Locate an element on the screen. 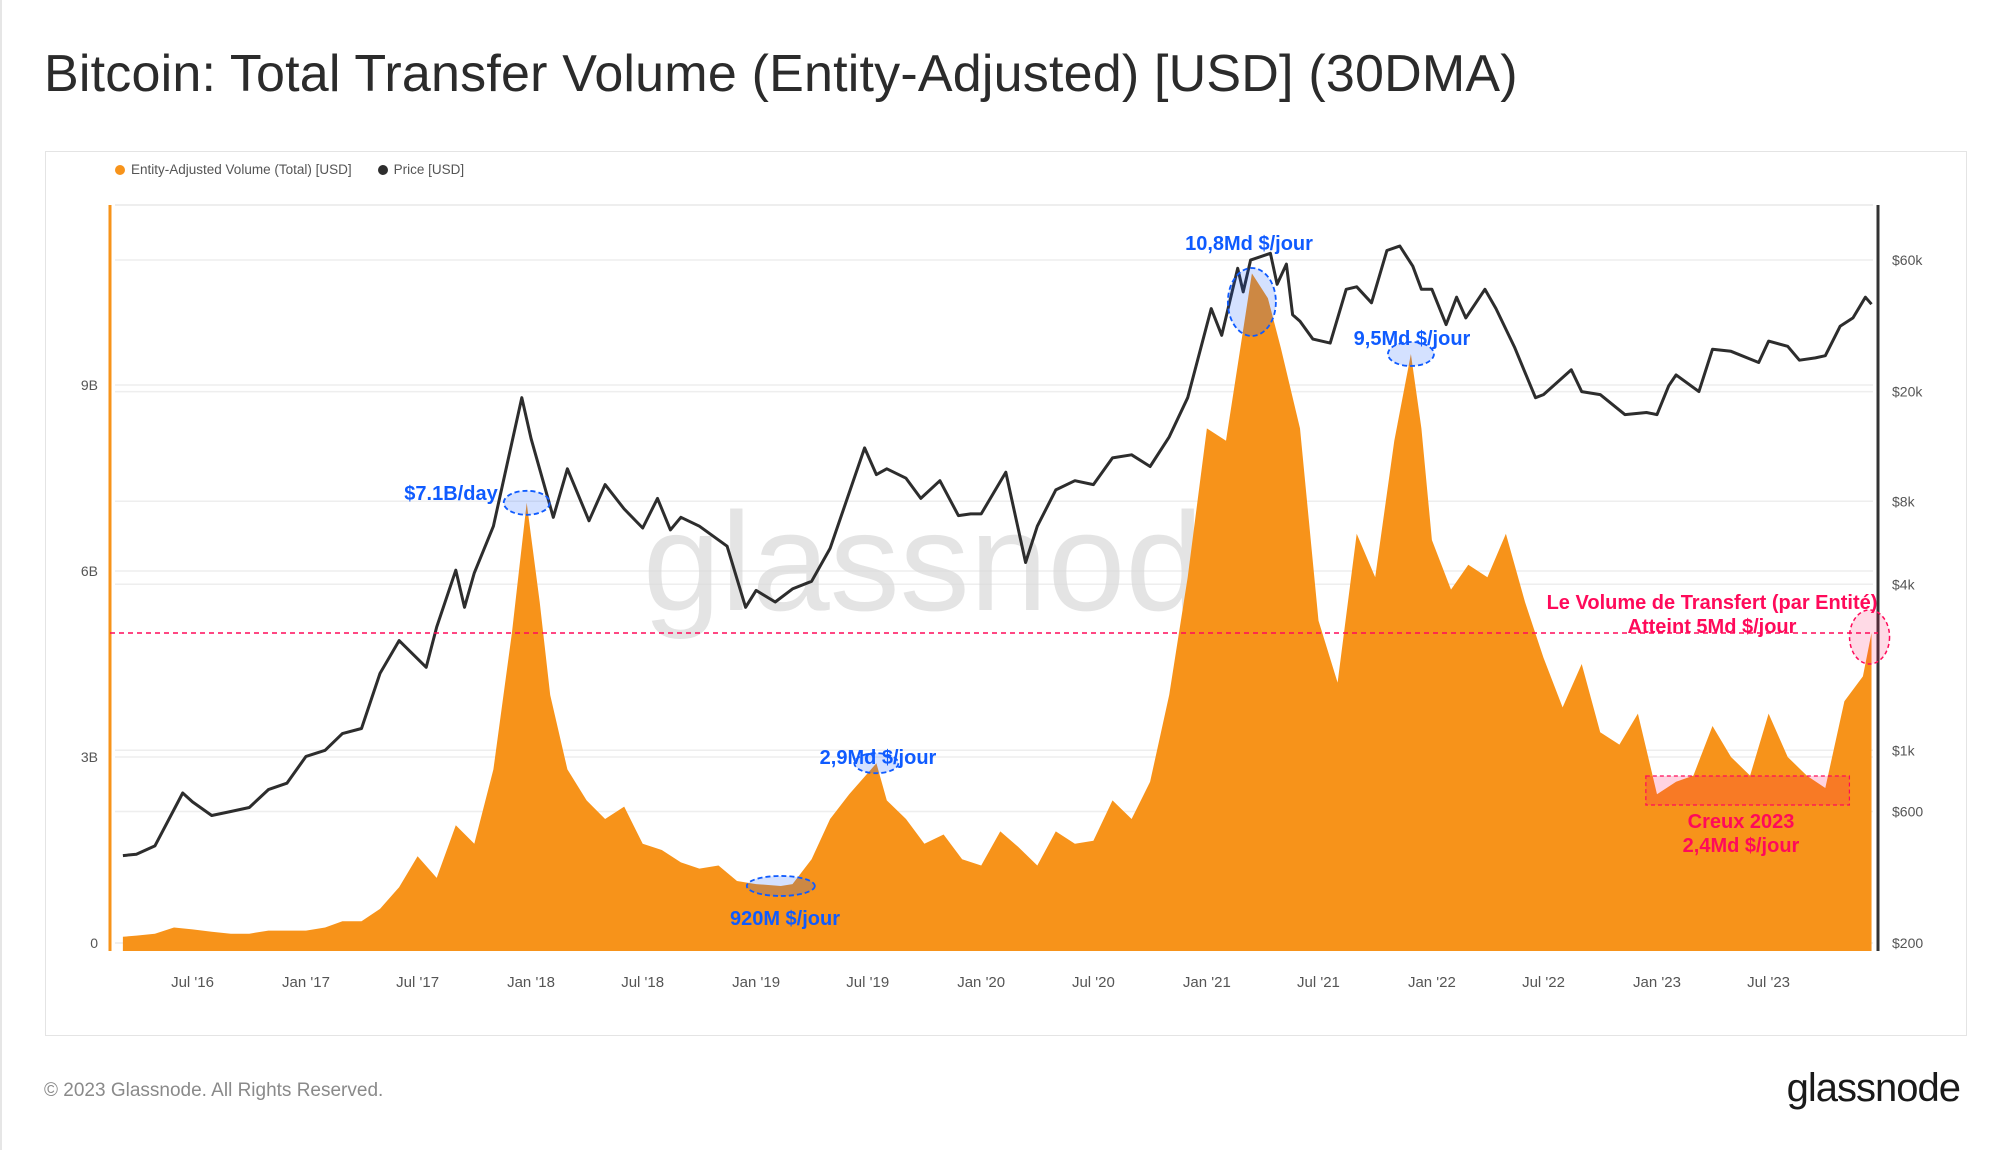  y-right-tick-label: $200 is located at coordinates (1907, 943).